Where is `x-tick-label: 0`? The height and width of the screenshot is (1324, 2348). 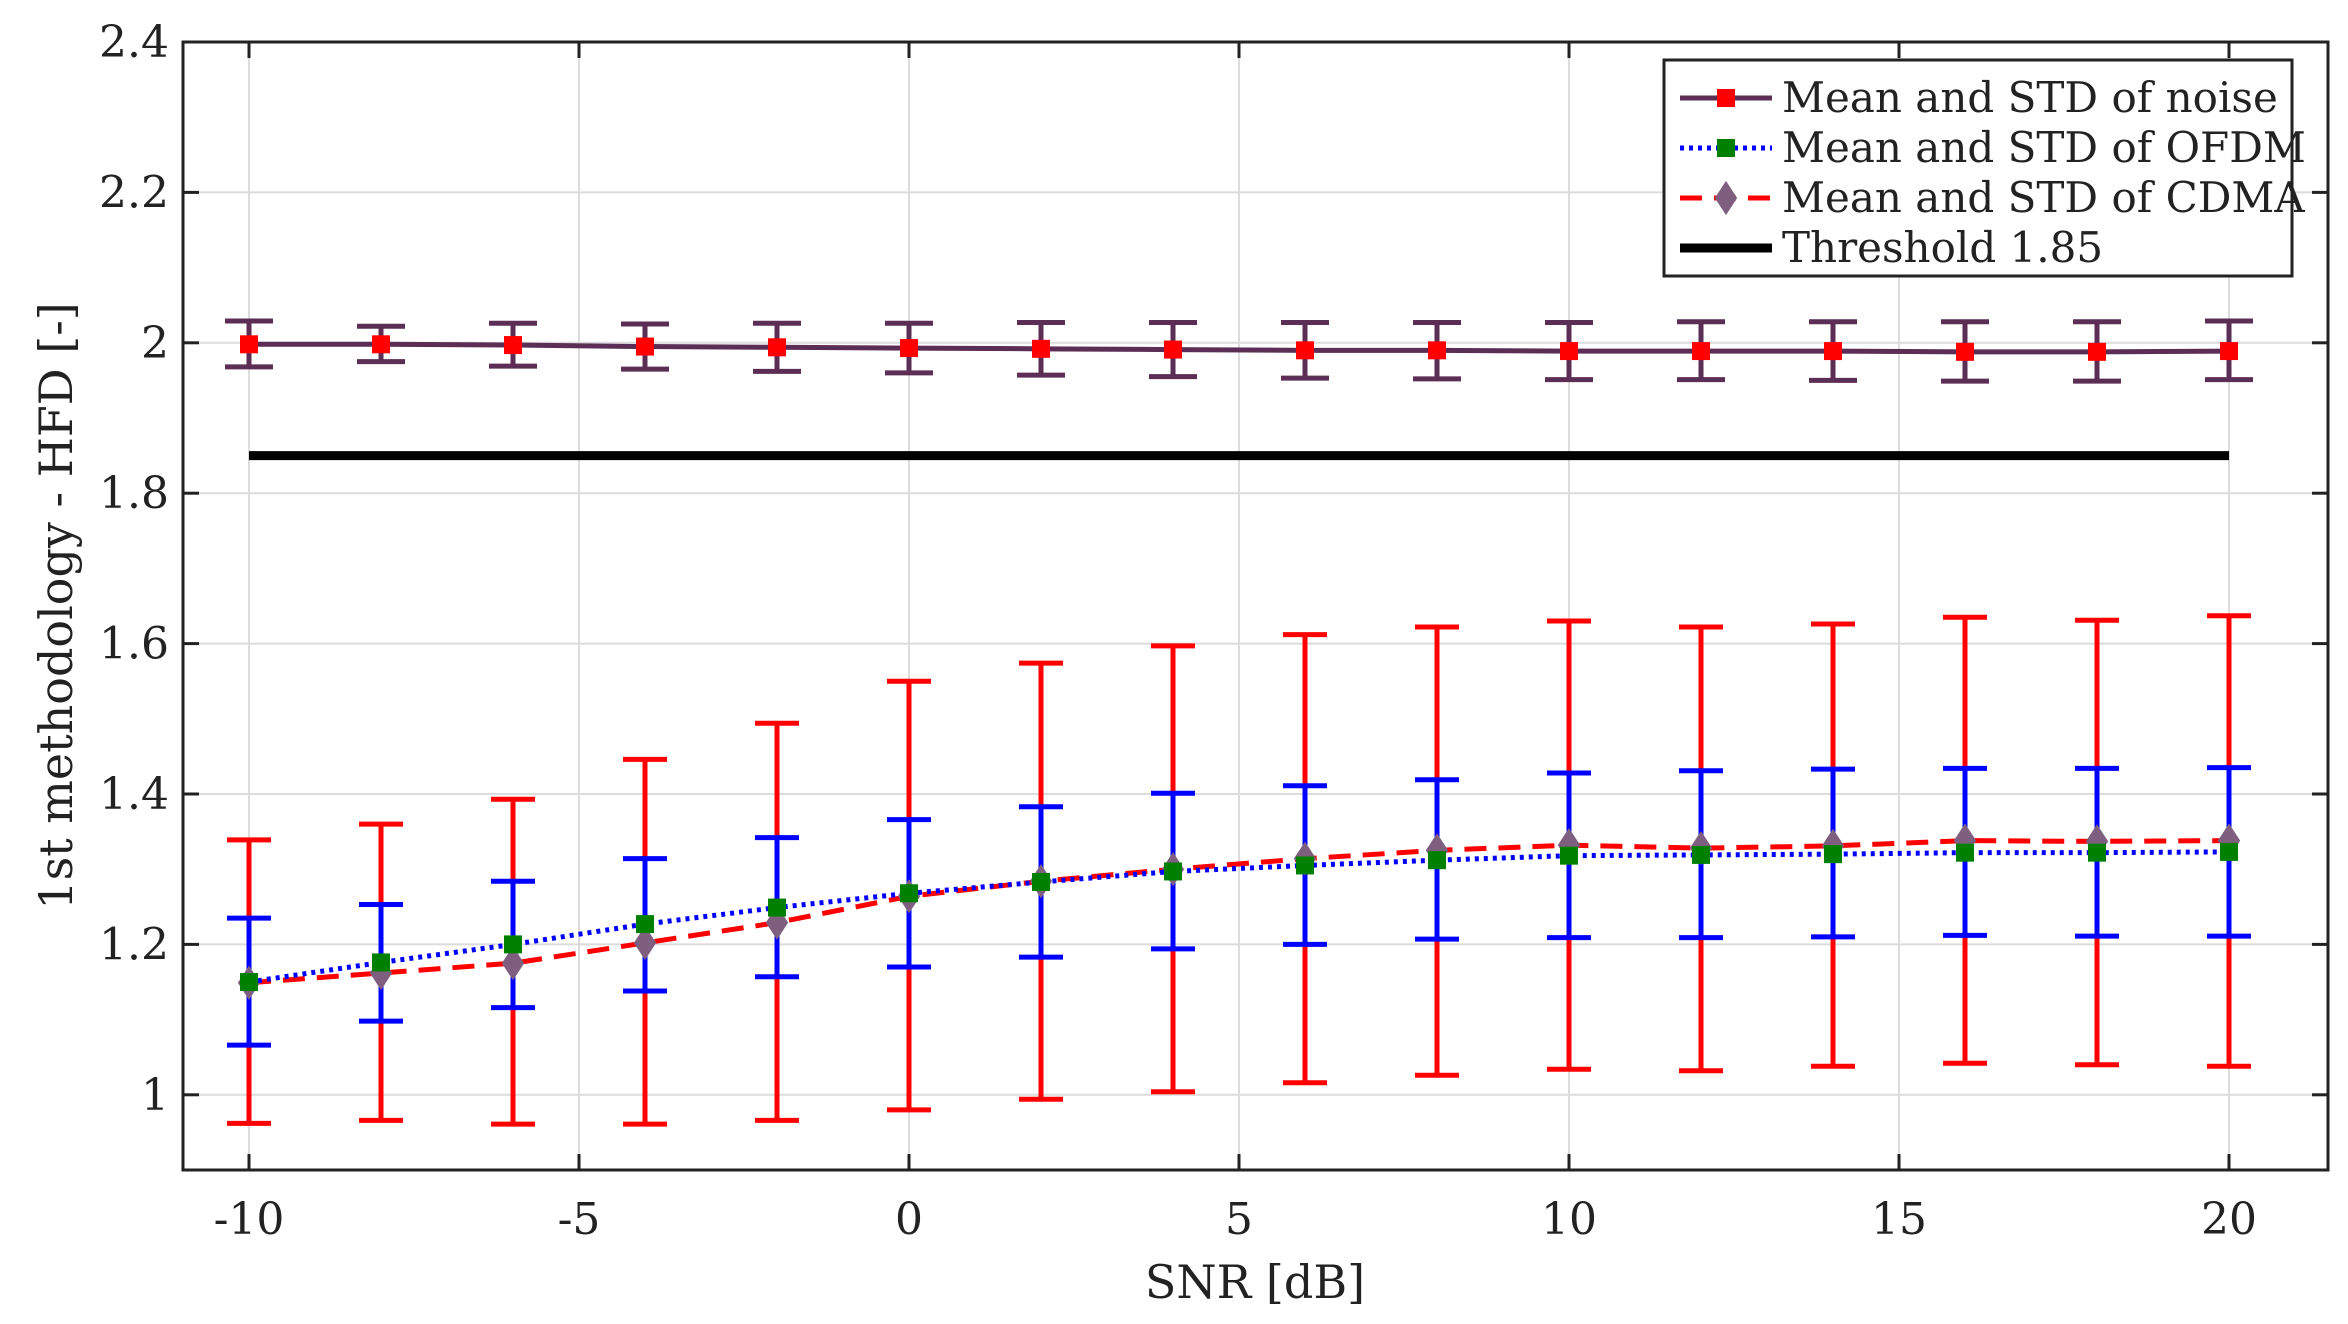
x-tick-label: 0 is located at coordinates (909, 1219).